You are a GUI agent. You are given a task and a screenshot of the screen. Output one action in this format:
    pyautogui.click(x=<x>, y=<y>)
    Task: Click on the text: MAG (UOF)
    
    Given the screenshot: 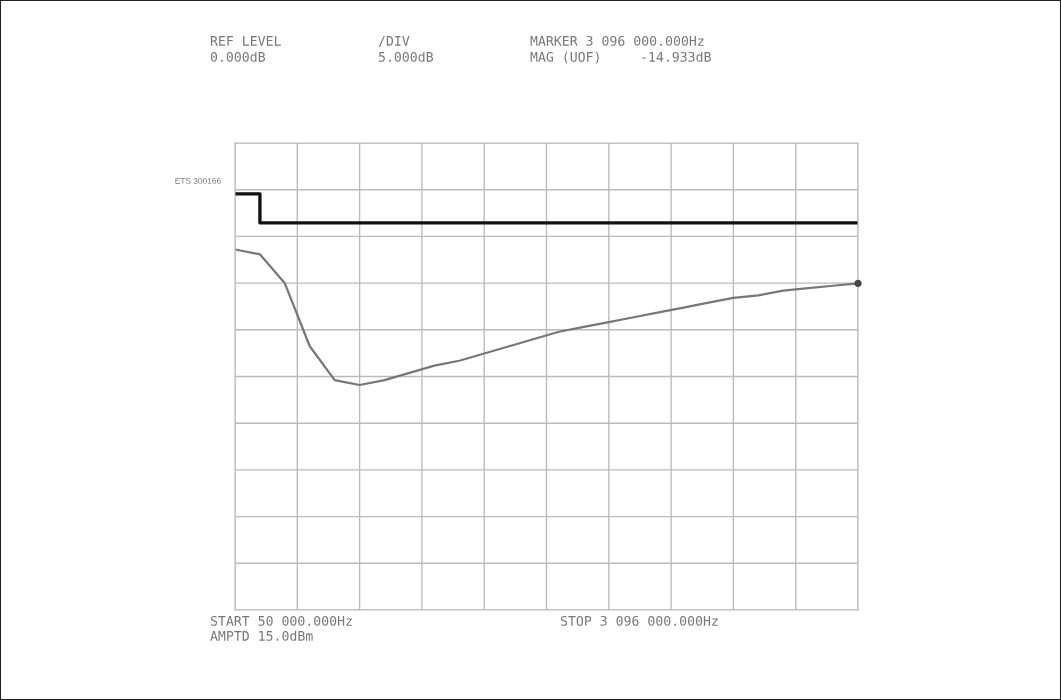 What is the action you would take?
    pyautogui.click(x=564, y=57)
    